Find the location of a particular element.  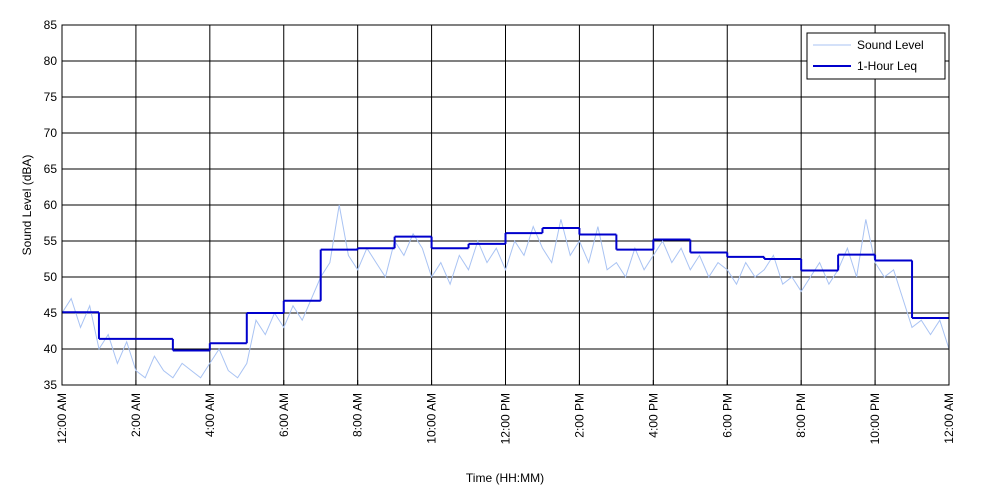

y-tick-label: 45 is located at coordinates (51, 313).